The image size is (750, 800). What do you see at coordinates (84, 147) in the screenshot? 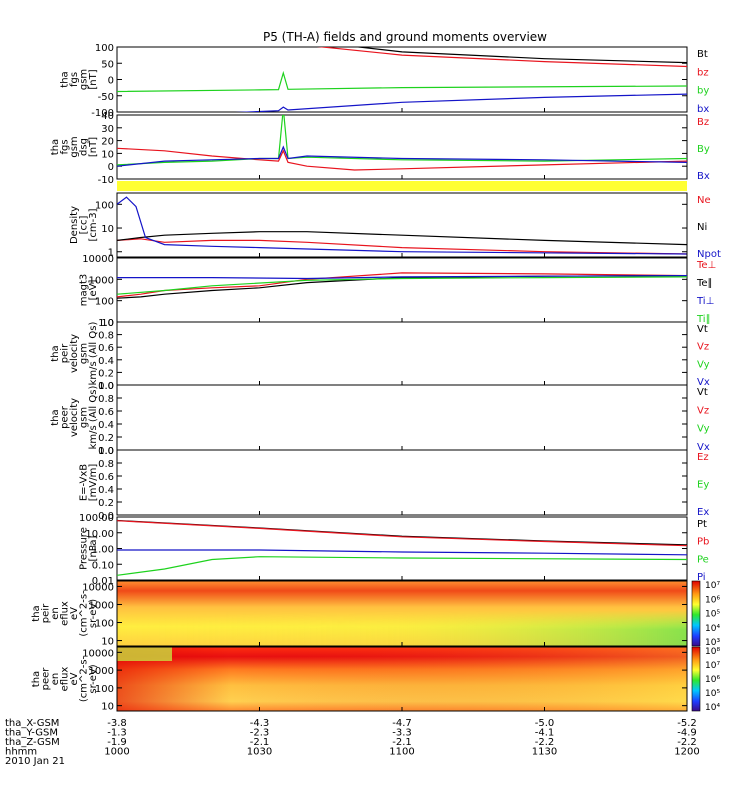
I see `y-axis-label: dsg` at bounding box center [84, 147].